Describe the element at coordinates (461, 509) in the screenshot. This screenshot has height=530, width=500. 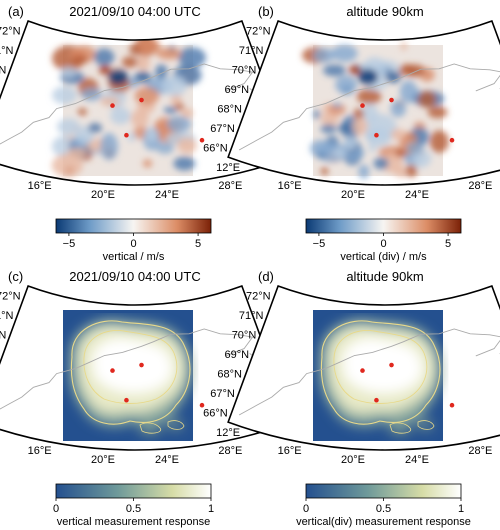
I see `colorbar-tick-label: 1` at that location.